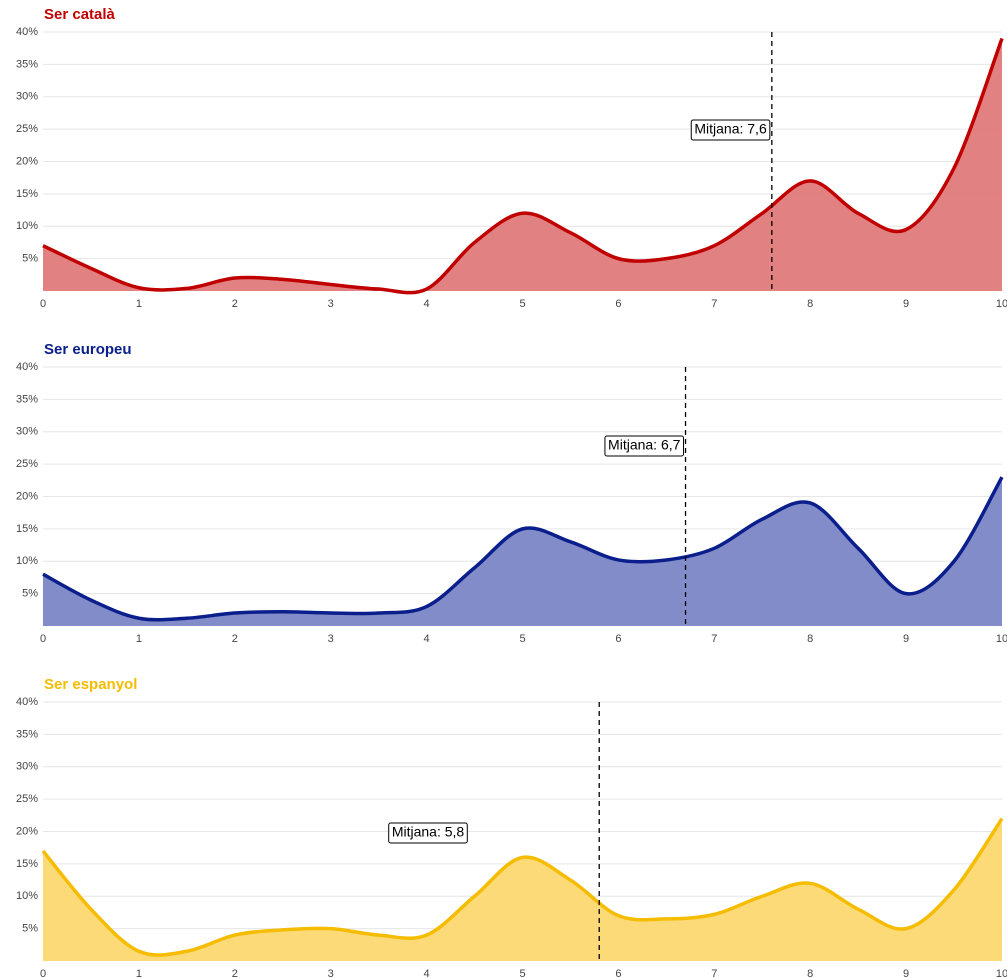 The image size is (1007, 978). I want to click on panel-title: Ser europeu, so click(88, 349).